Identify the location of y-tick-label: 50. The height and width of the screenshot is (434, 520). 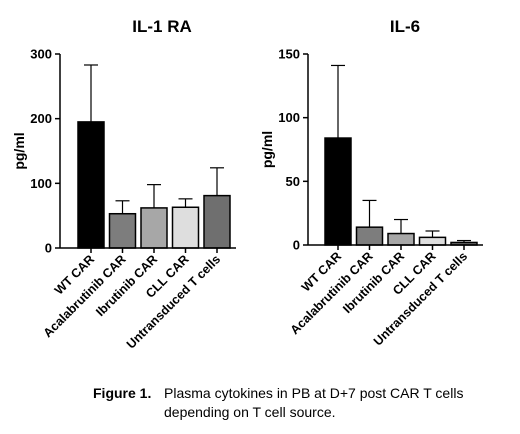
(293, 181).